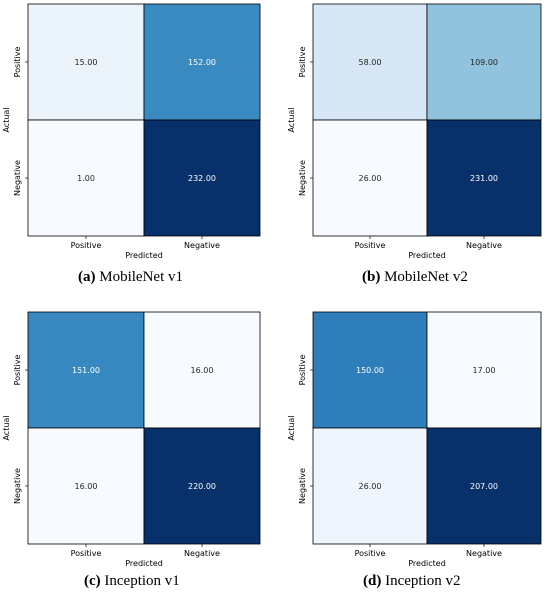 The image size is (550, 598). Describe the element at coordinates (141, 277) in the screenshot. I see `panel-title: MobileNet v1` at that location.